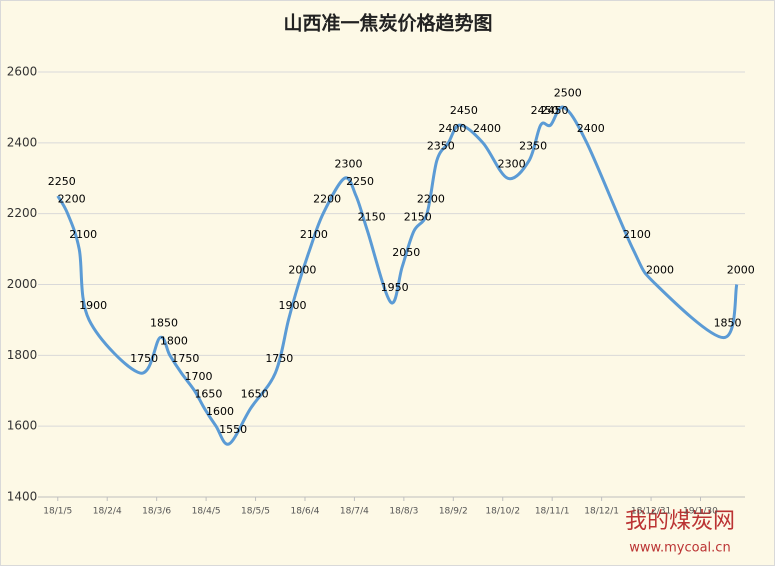 The height and width of the screenshot is (566, 775). What do you see at coordinates (57, 512) in the screenshot?
I see `x-tick-label: 18/1/5` at bounding box center [57, 512].